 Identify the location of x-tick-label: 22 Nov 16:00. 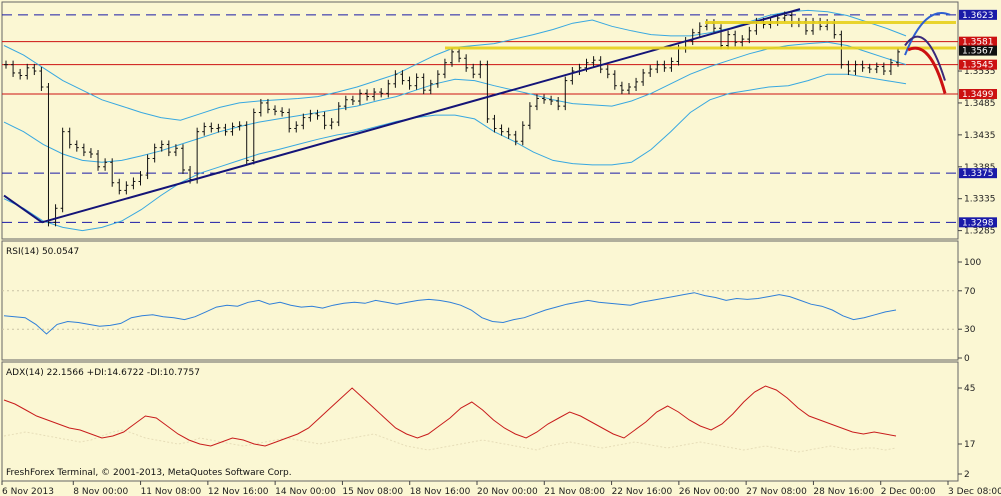
(642, 491).